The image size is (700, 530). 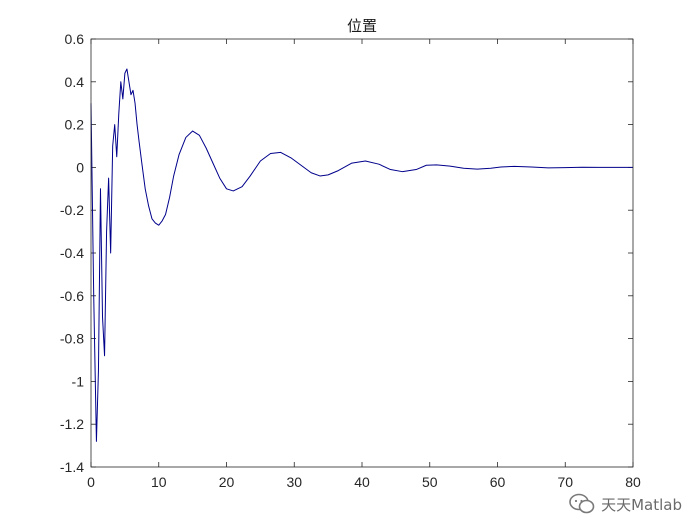 What do you see at coordinates (565, 482) in the screenshot?
I see `x-tick-label: 70` at bounding box center [565, 482].